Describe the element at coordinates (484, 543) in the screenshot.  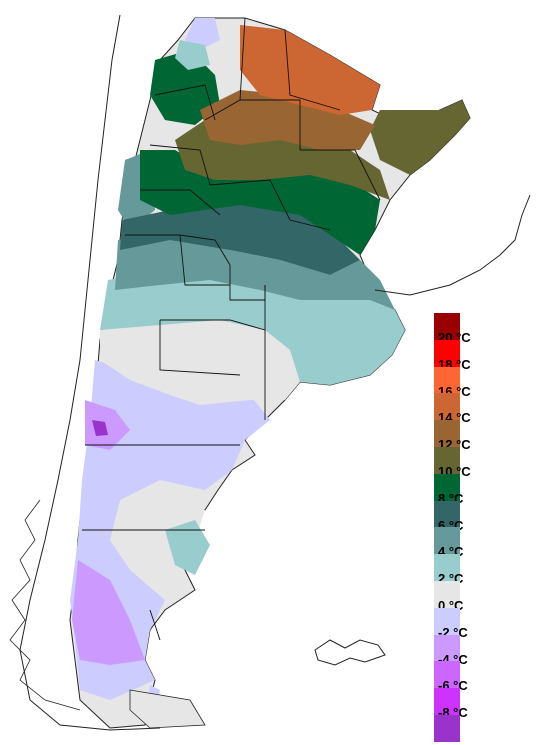
I see `legend-row: 4 °C` at that location.